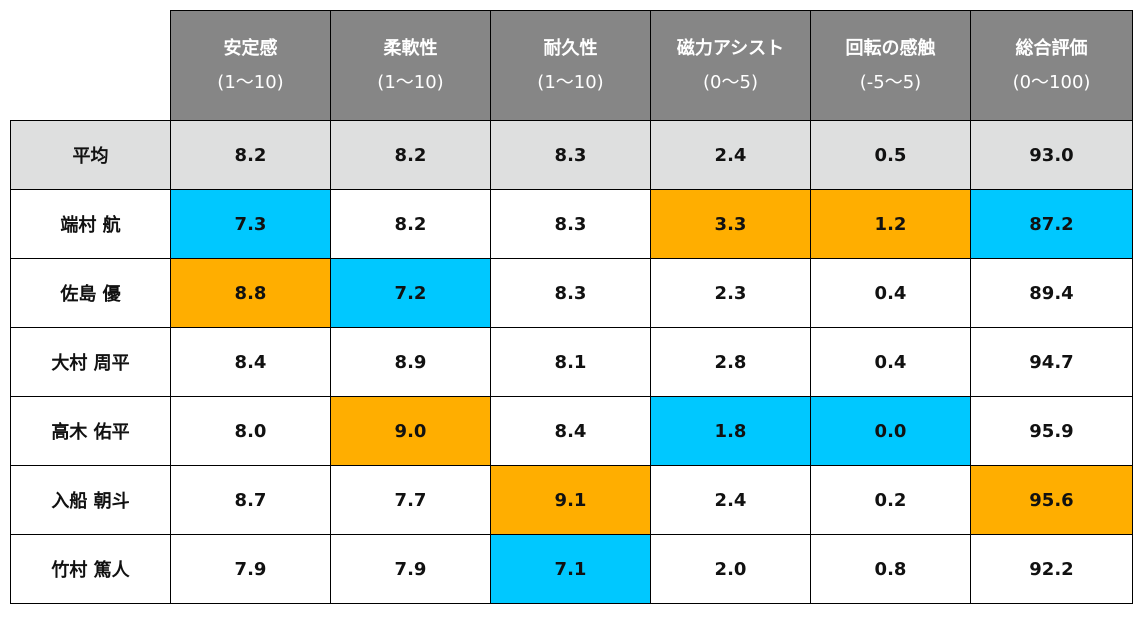 This screenshot has width=1140, height=620. What do you see at coordinates (1051, 293) in the screenshot?
I see `value-cell: 89.4` at bounding box center [1051, 293].